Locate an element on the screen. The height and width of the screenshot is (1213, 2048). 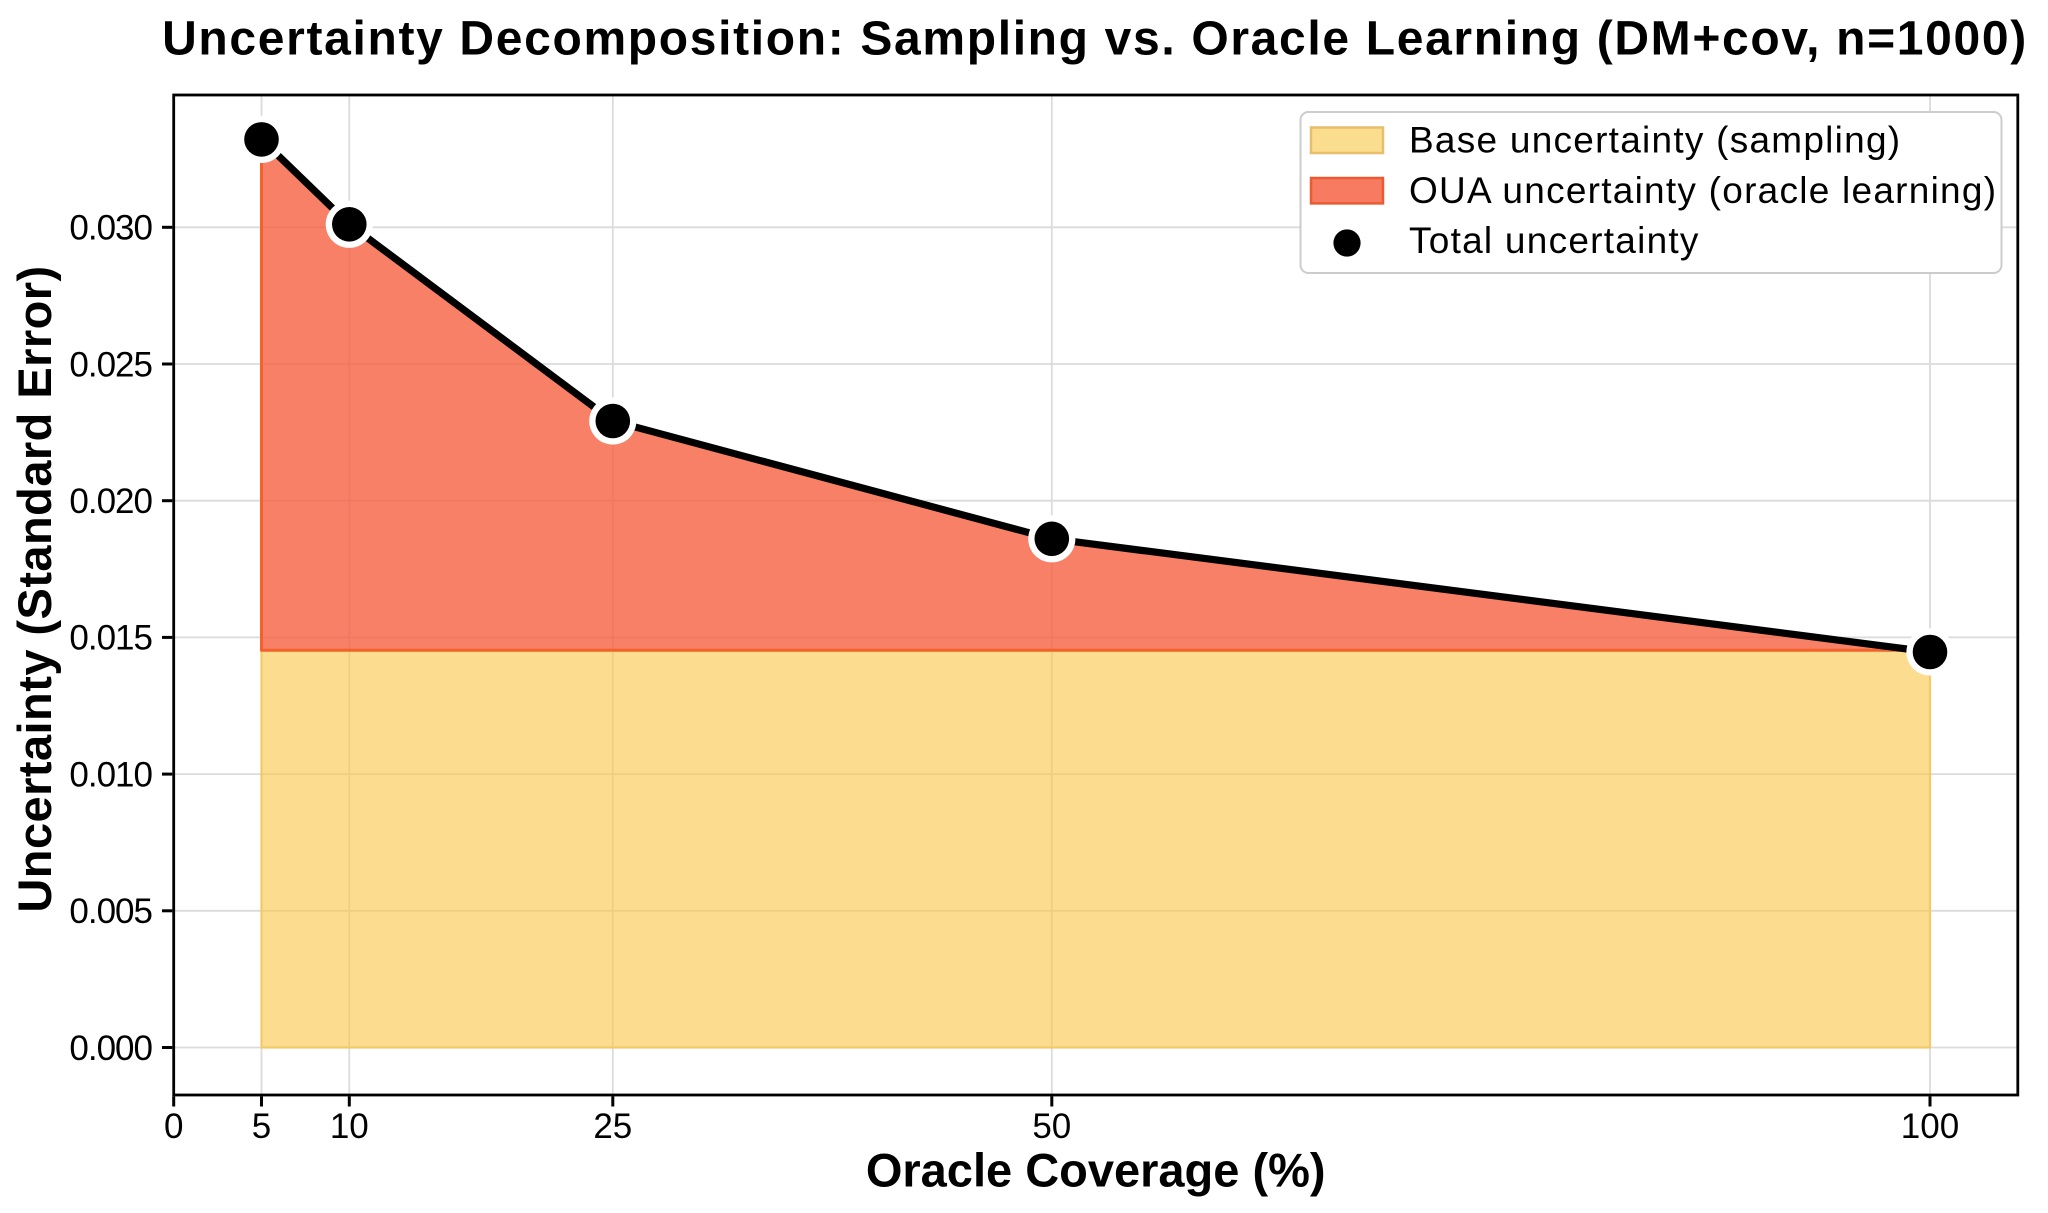
svg-text: 0.010 is located at coordinates (110, 774).